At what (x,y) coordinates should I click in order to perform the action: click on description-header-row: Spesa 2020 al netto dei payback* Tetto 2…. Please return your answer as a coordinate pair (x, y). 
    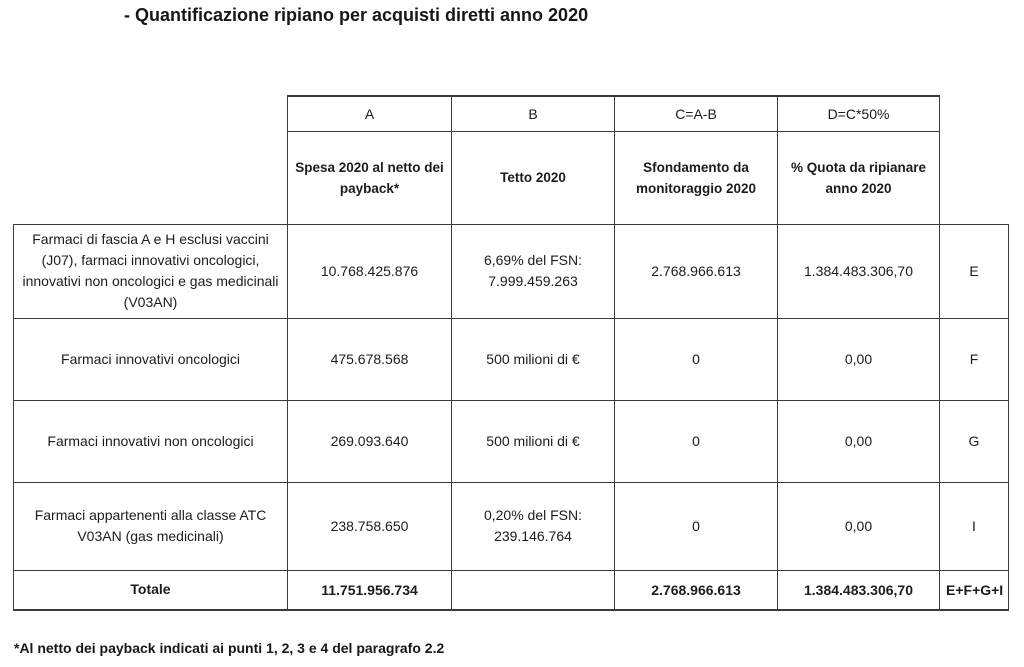
    Looking at the image, I should click on (511, 177).